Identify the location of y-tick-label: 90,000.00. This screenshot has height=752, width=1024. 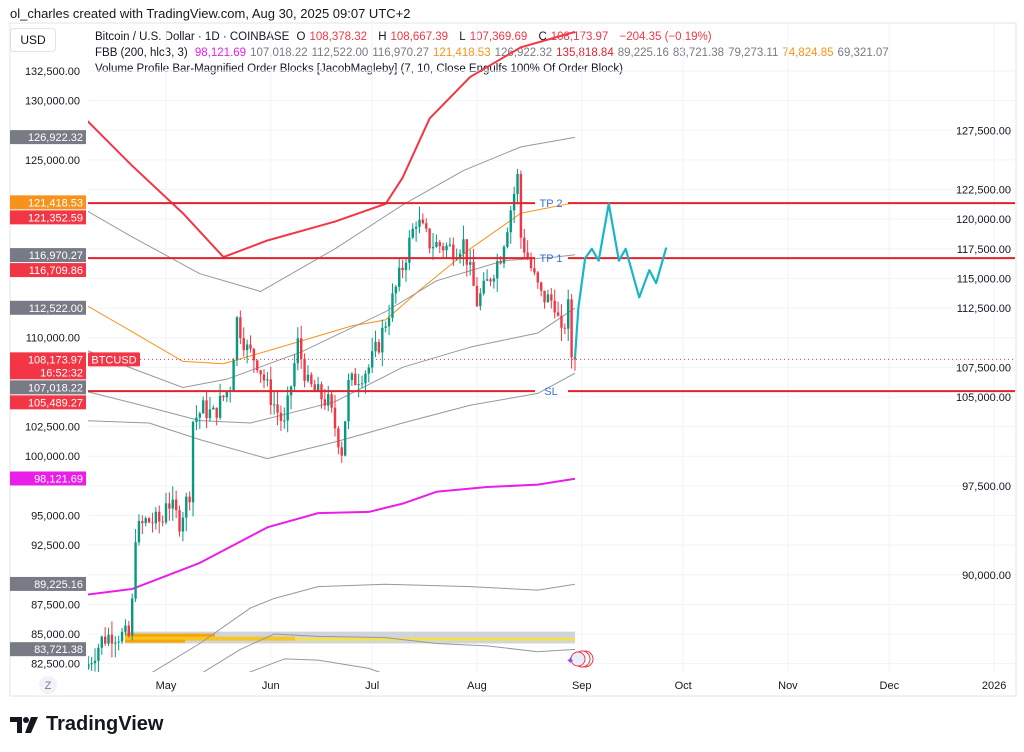
(986, 576).